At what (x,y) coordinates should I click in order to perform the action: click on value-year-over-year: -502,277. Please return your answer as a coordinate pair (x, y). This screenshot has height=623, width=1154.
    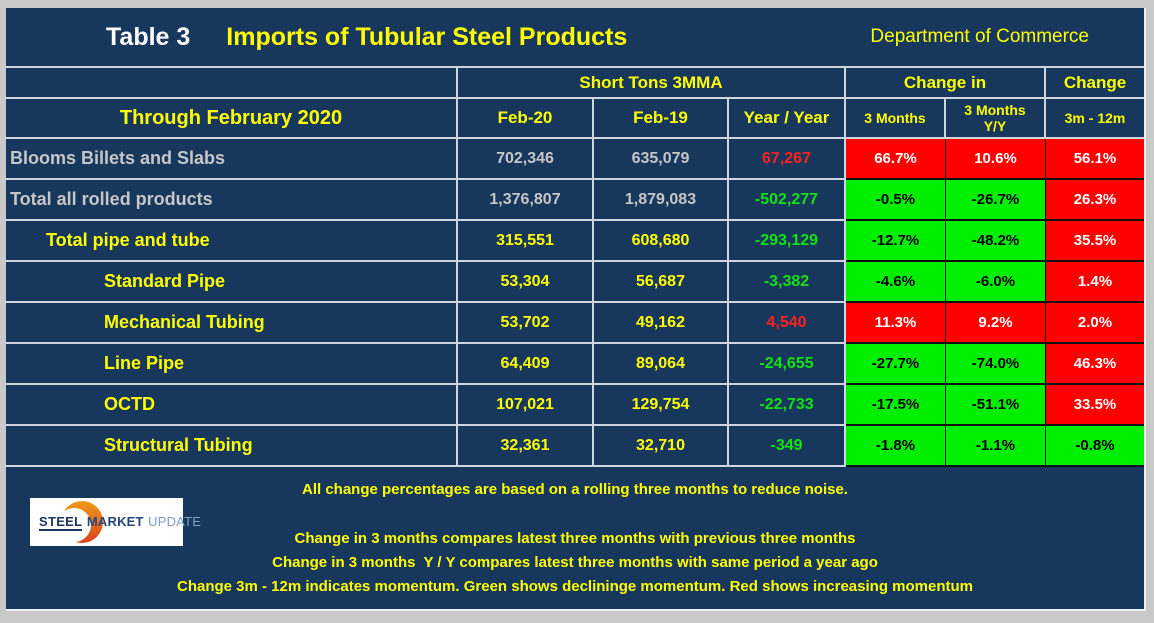
    Looking at the image, I should click on (787, 200).